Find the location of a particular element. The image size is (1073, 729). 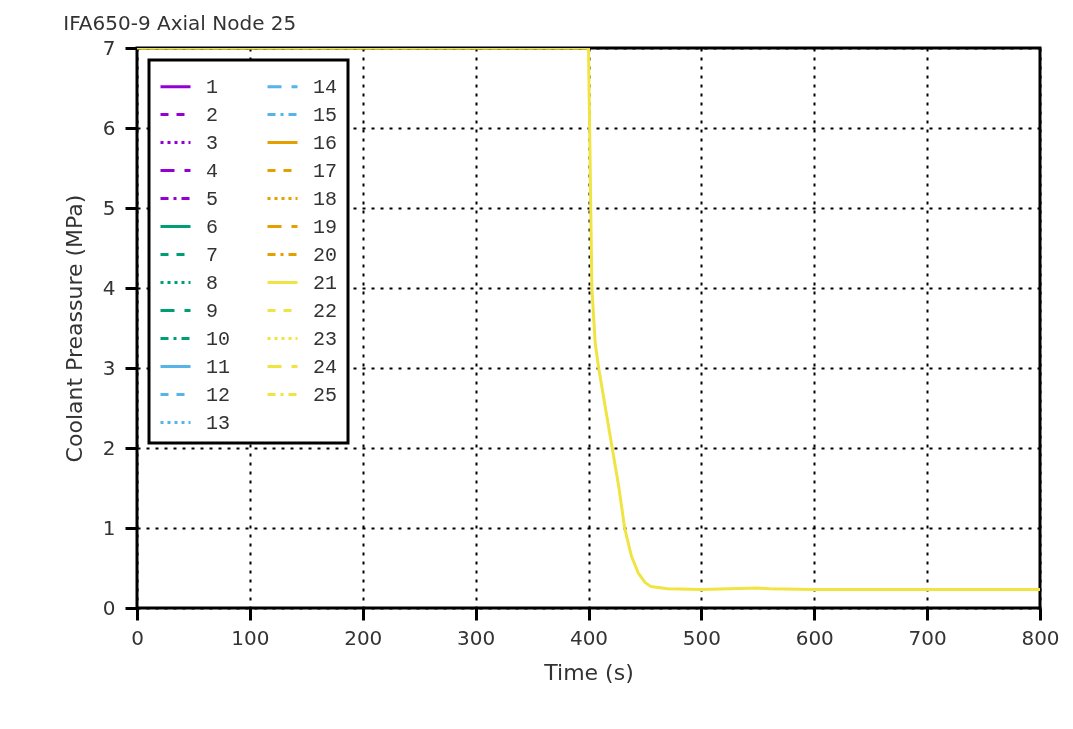

y-tick-label: 6 is located at coordinates (109, 127).